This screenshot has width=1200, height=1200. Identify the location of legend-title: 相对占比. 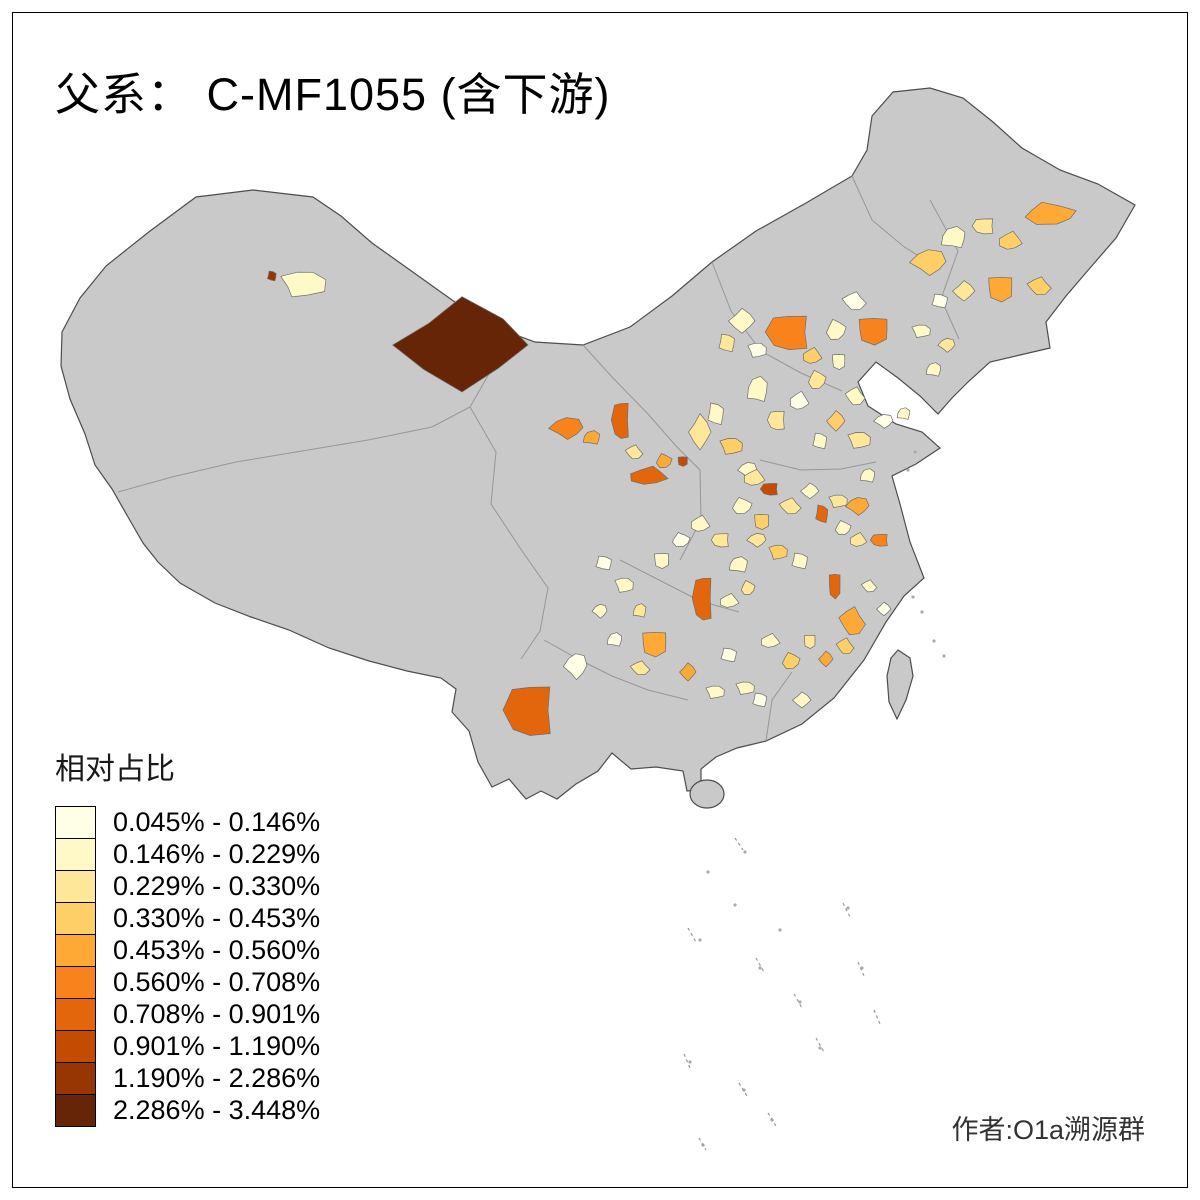
(115, 769).